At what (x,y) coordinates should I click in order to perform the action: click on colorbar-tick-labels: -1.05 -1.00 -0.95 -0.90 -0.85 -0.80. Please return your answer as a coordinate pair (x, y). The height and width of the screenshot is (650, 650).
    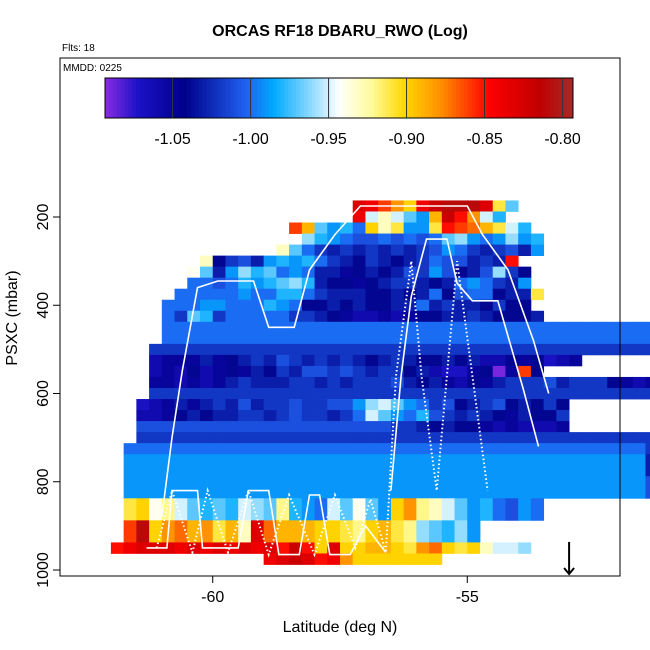
    Looking at the image, I should click on (367, 139).